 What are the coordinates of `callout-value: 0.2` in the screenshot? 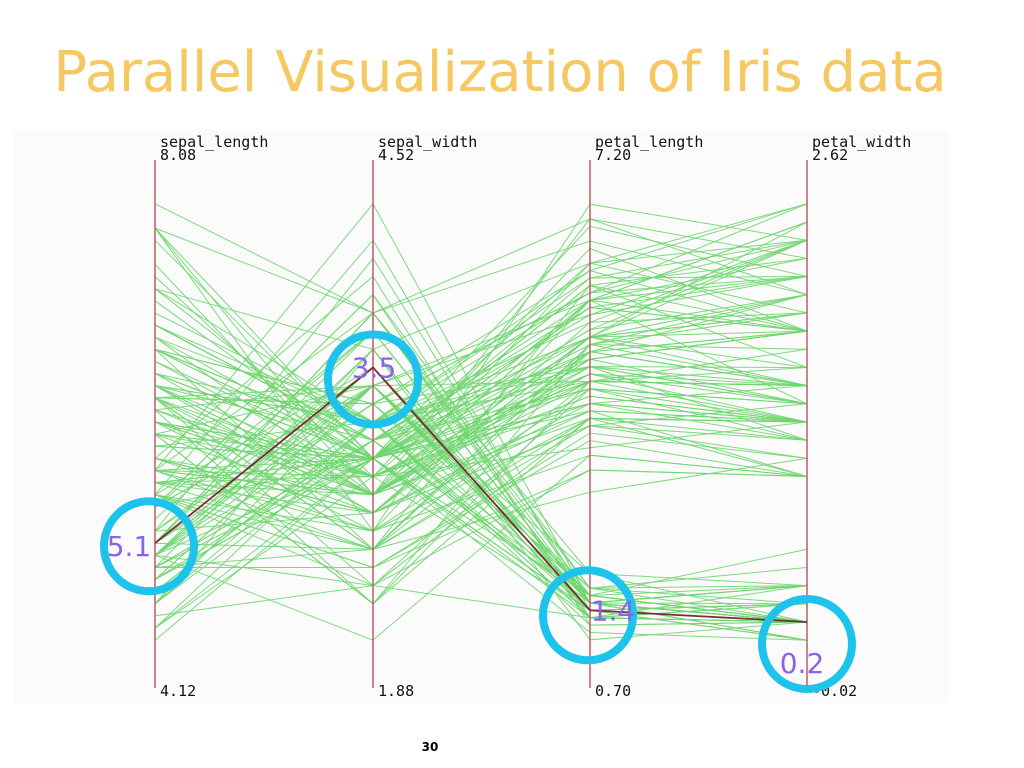 It's located at (802, 663).